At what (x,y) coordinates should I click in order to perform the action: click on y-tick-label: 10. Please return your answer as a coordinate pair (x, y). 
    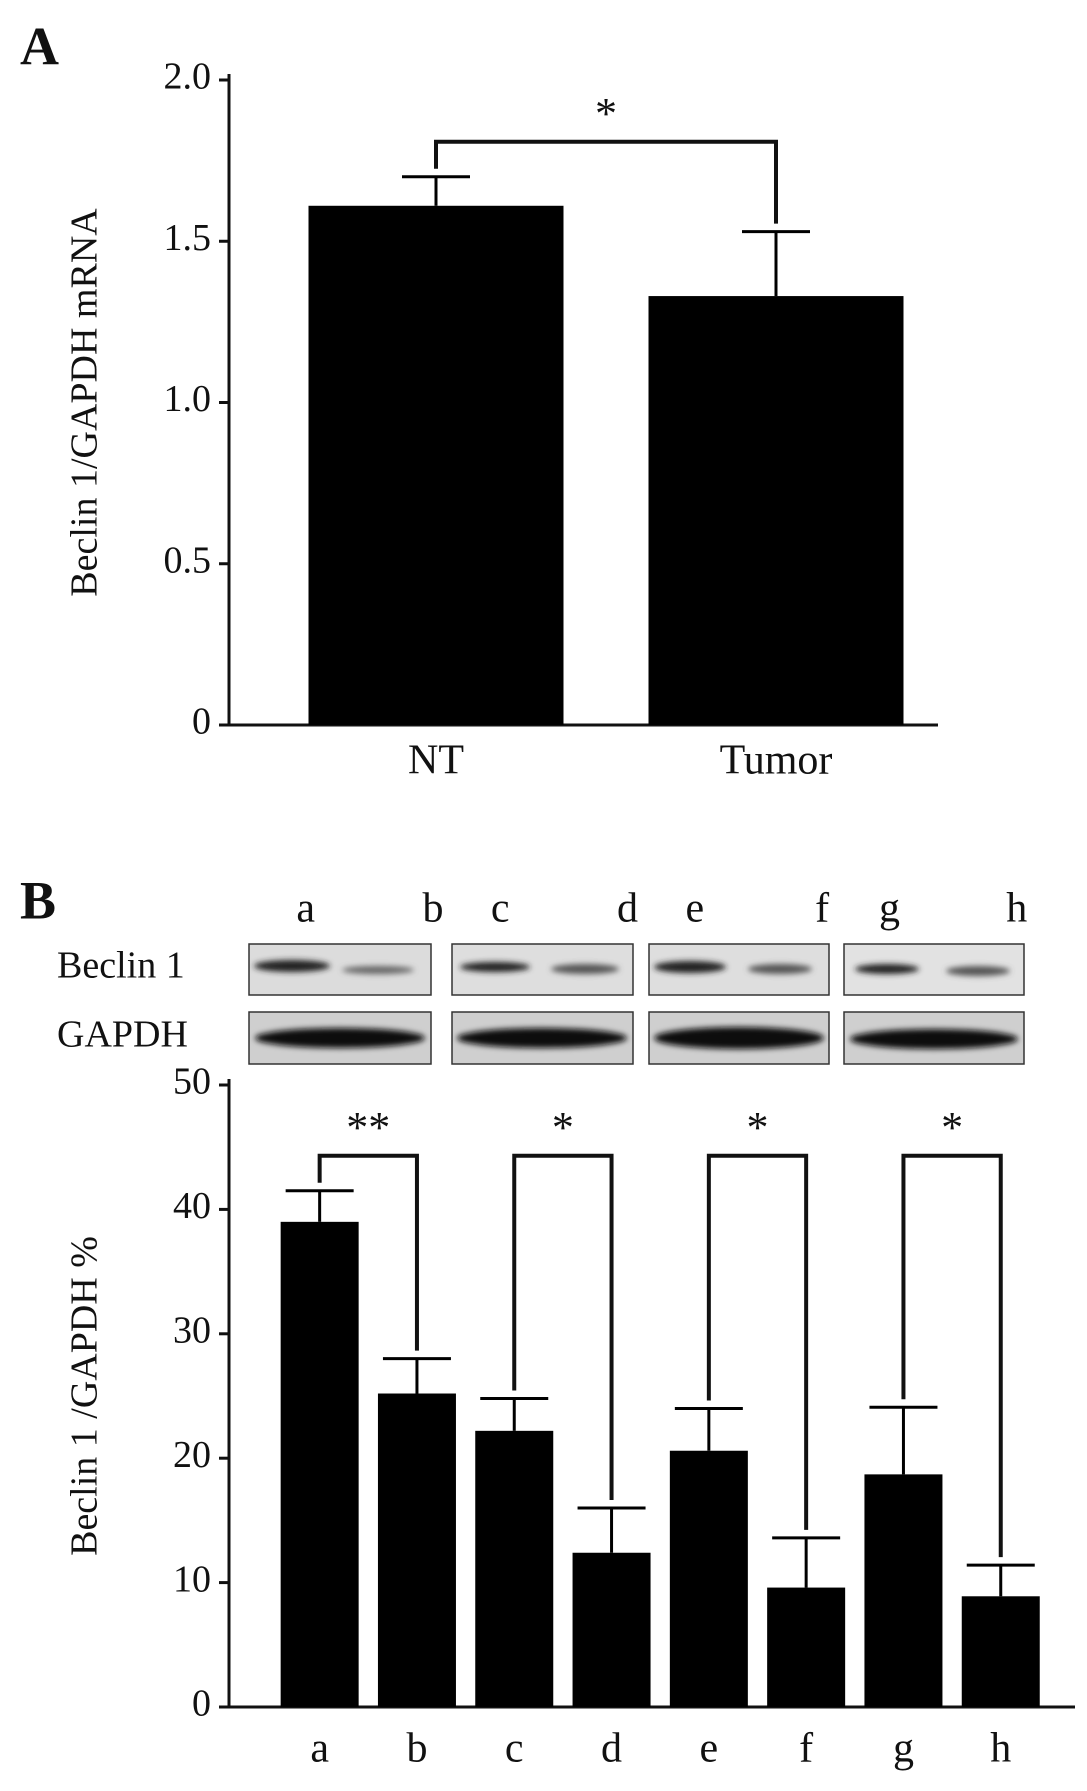
    Looking at the image, I should click on (192, 1579).